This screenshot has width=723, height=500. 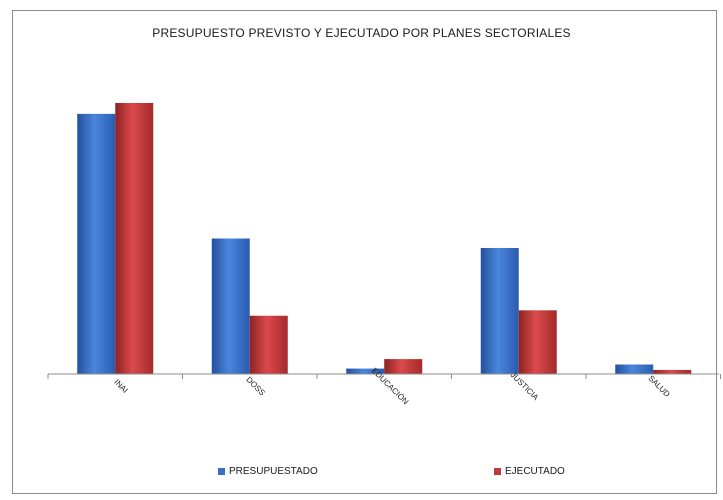 What do you see at coordinates (384, 376) in the screenshot?
I see `x-ticks` at bounding box center [384, 376].